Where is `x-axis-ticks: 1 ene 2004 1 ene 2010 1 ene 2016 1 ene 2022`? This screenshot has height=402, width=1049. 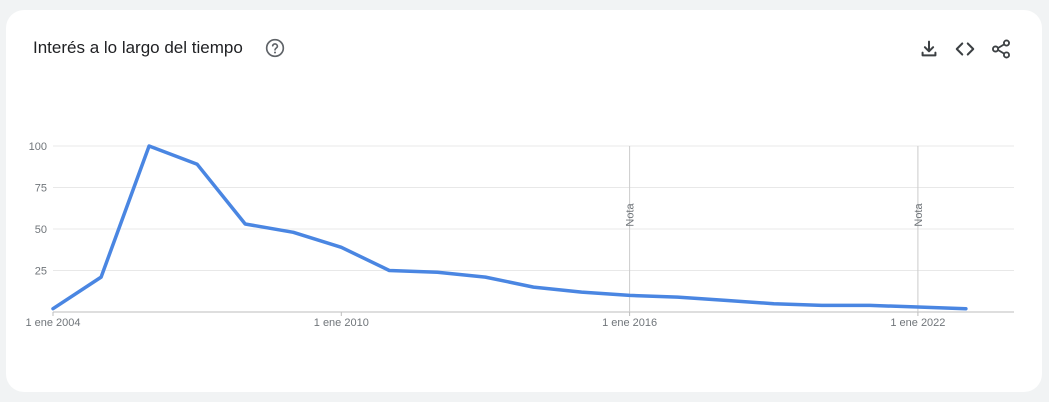
x-axis-ticks: 1 ene 2004 1 ene 2010 1 ene 2016 1 ene 2022 is located at coordinates (485, 320).